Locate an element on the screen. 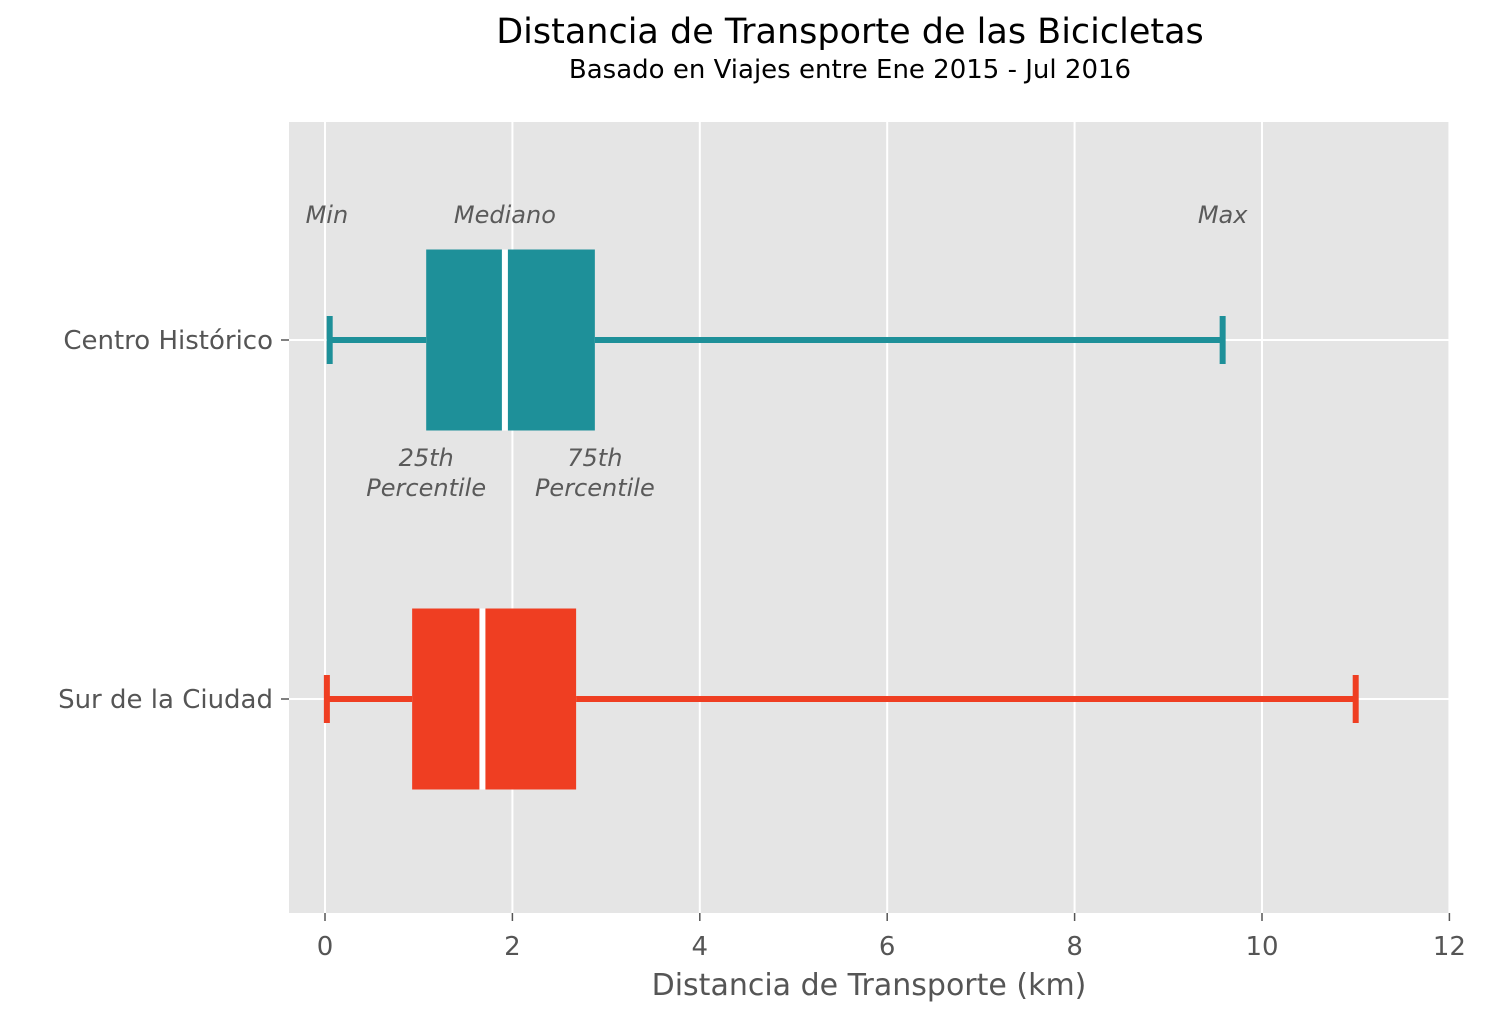  x-ticks: 0 2 4 6 8 10 12 is located at coordinates (891, 937).